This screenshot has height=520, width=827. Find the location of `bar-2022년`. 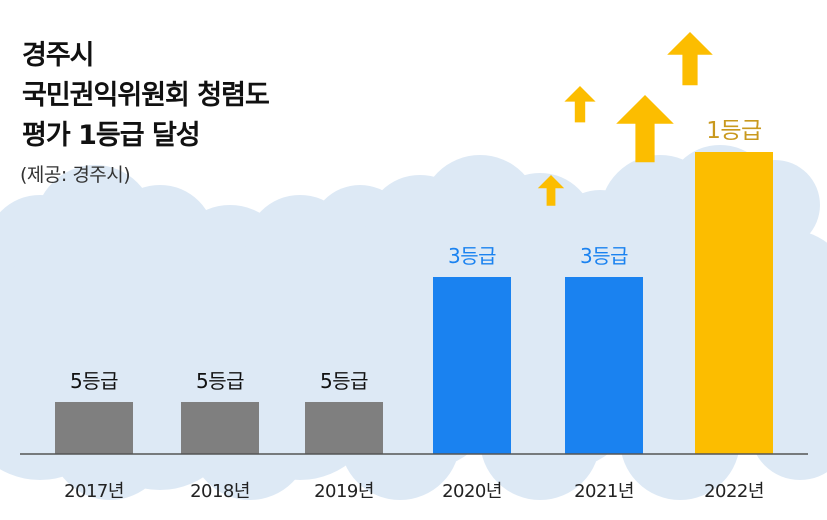

bar-2022년 is located at coordinates (734, 303).